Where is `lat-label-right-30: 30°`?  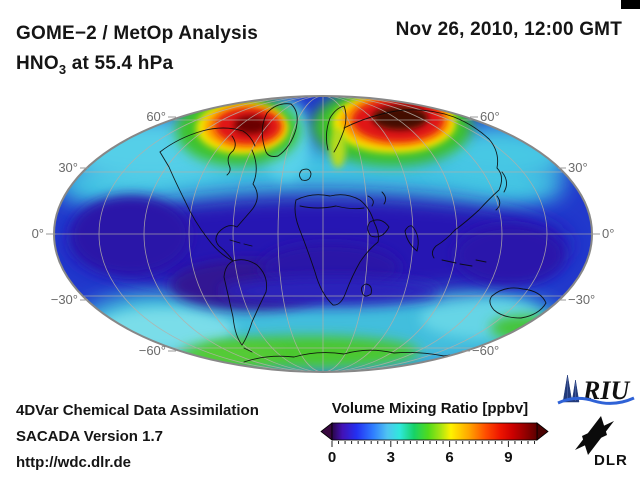 lat-label-right-30: 30° is located at coordinates (578, 167).